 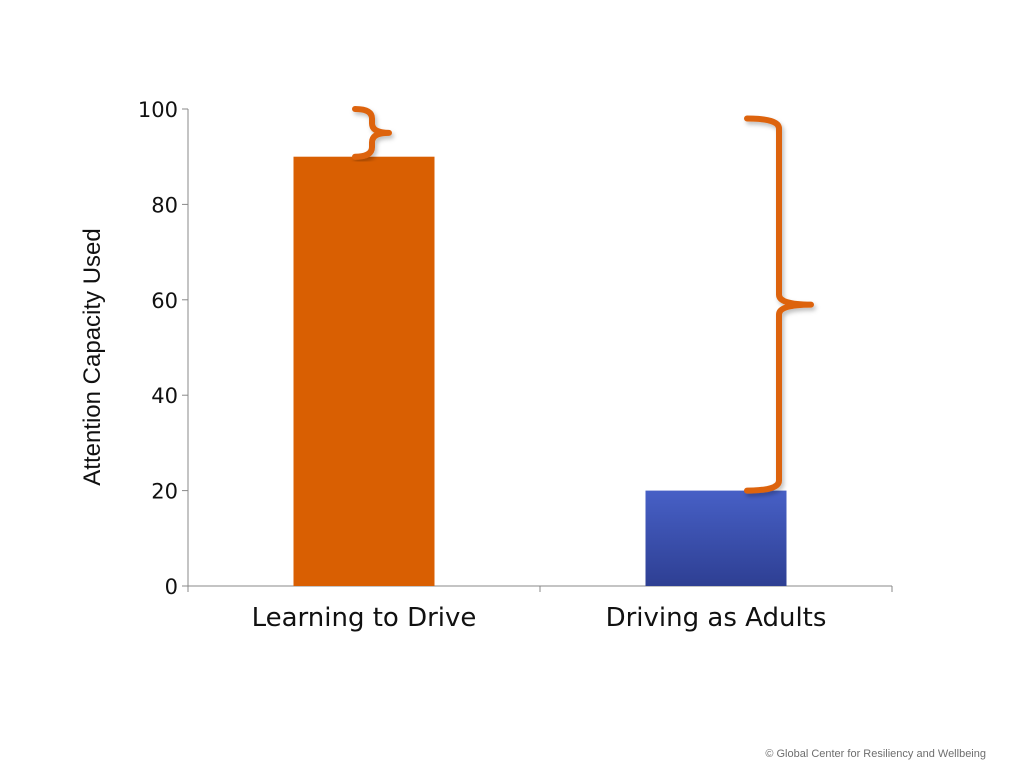 I want to click on y-tick-label: 20, so click(x=164, y=492).